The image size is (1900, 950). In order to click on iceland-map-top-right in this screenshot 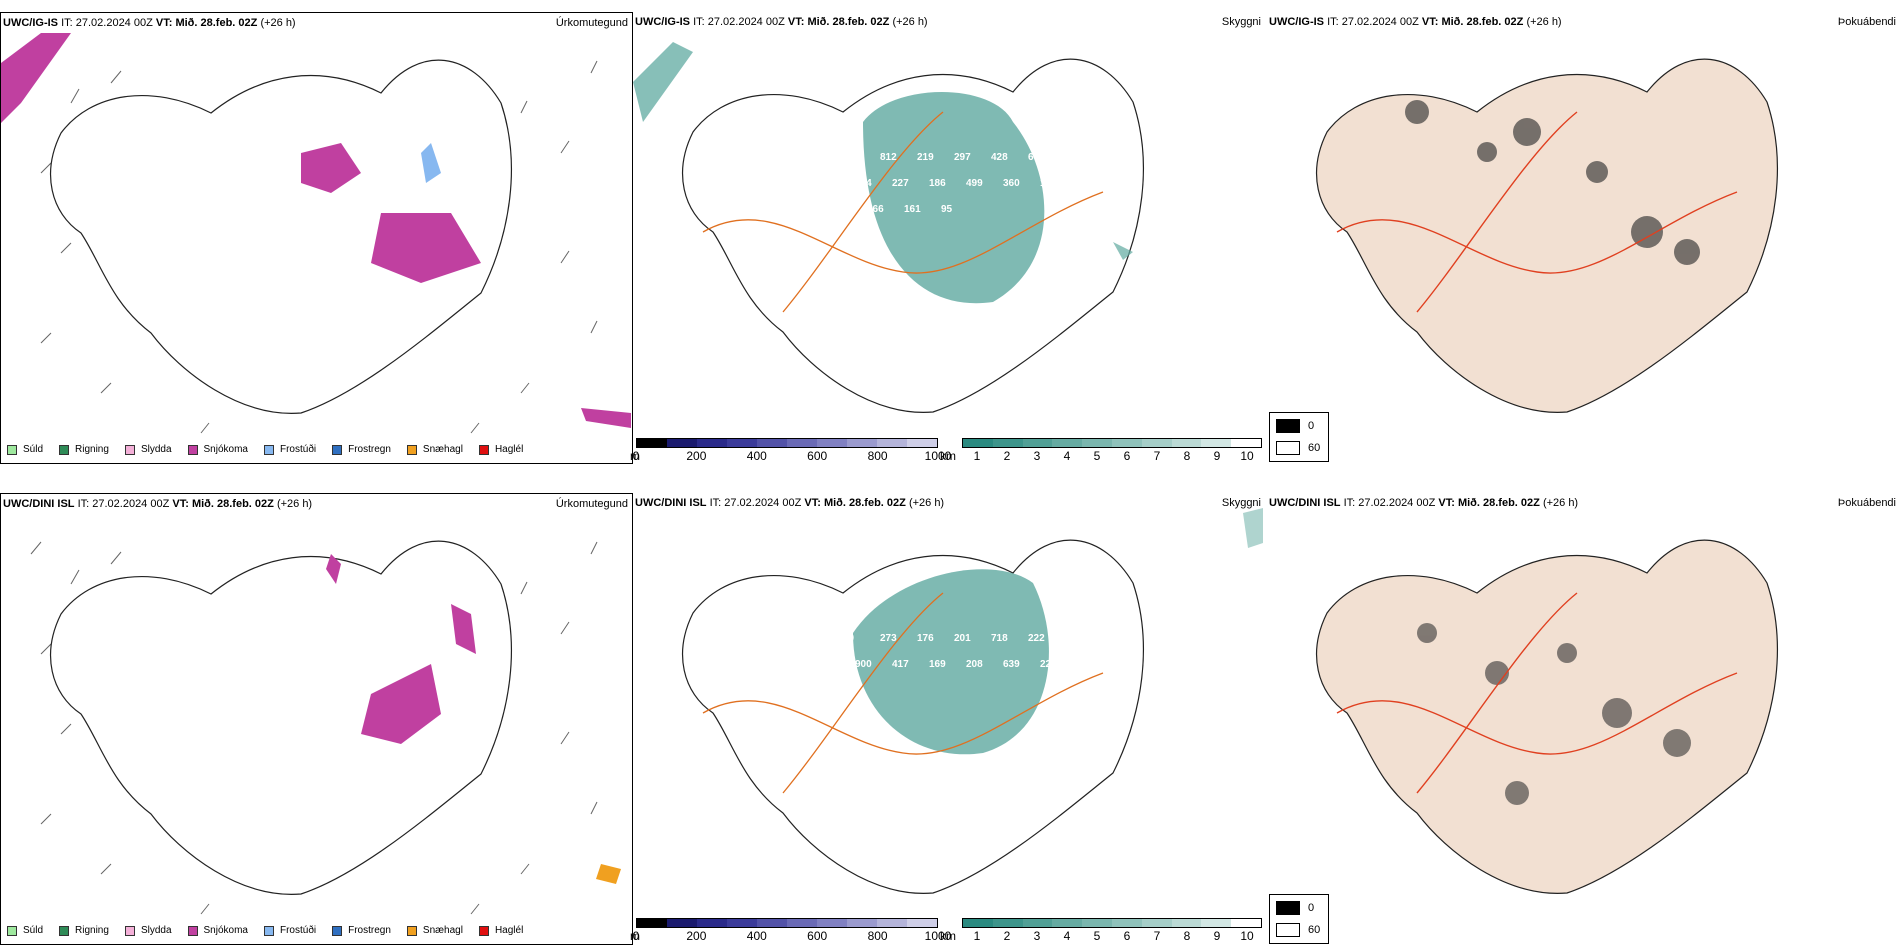, I will do `click(1547, 235)`.